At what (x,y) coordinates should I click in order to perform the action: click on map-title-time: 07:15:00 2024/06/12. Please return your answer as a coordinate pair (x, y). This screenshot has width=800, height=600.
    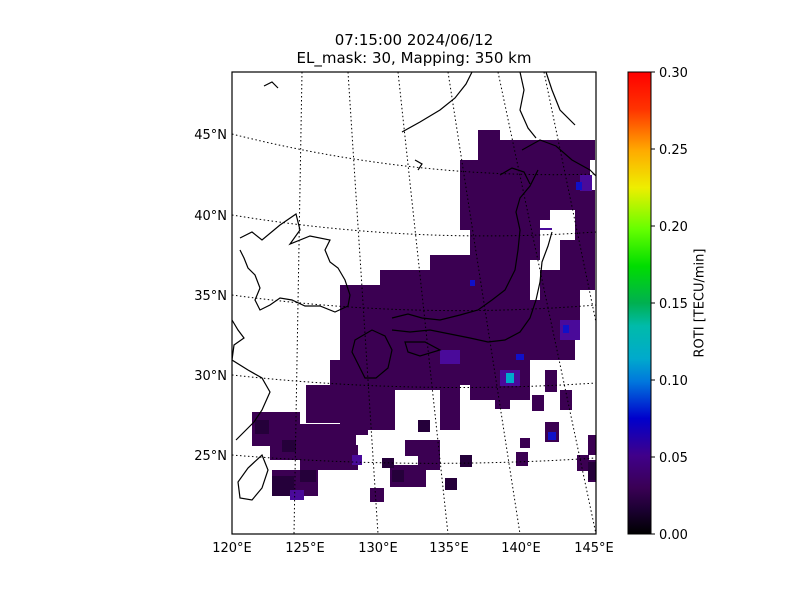
    Looking at the image, I should click on (414, 40).